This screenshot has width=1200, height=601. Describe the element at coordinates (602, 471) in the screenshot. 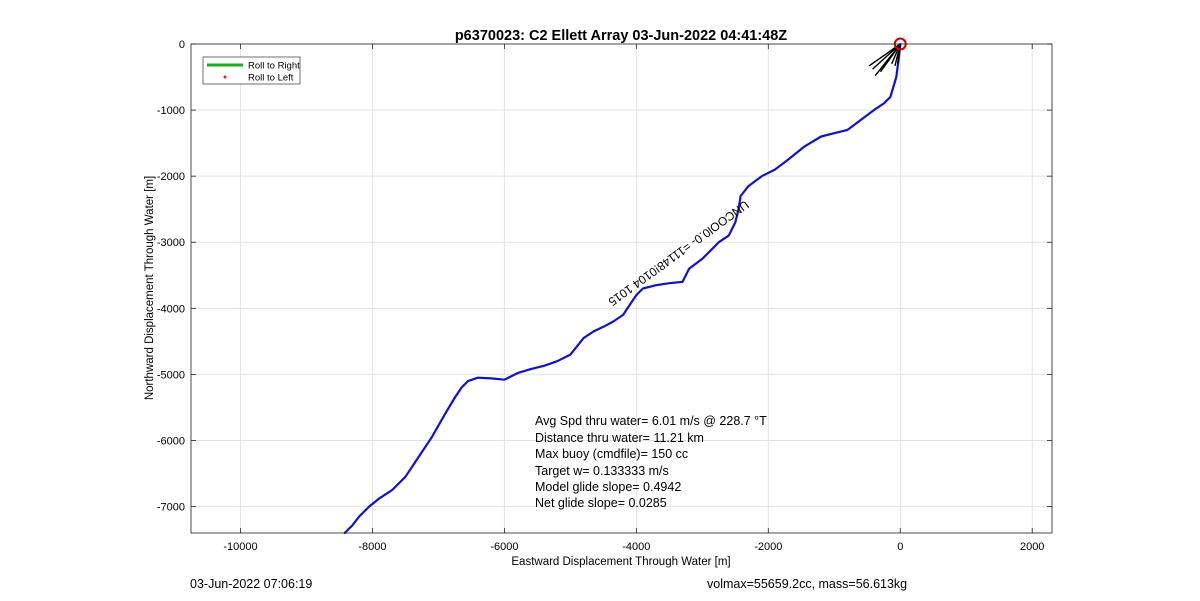

I see `stat-target-w: Target w= 0.133333 m/s` at that location.